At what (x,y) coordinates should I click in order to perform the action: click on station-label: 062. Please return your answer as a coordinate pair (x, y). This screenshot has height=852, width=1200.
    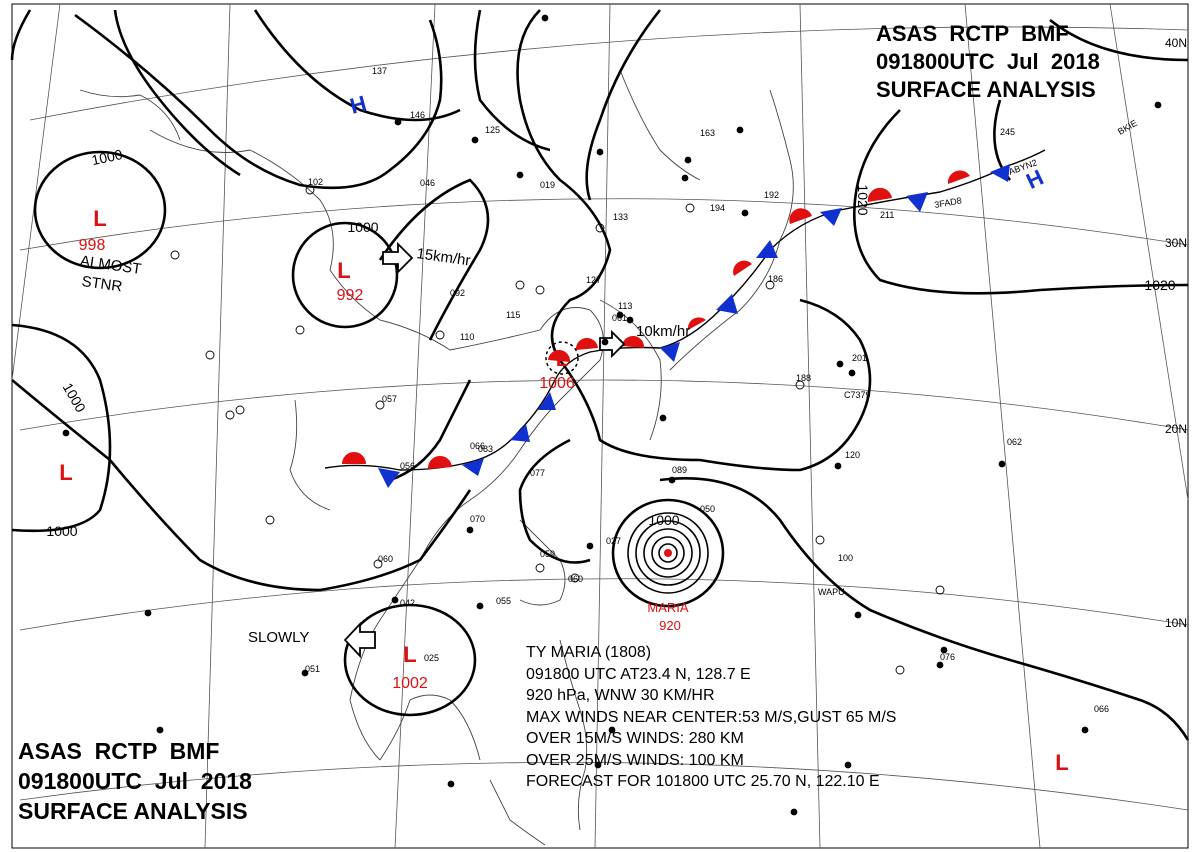
    Looking at the image, I should click on (1014, 442).